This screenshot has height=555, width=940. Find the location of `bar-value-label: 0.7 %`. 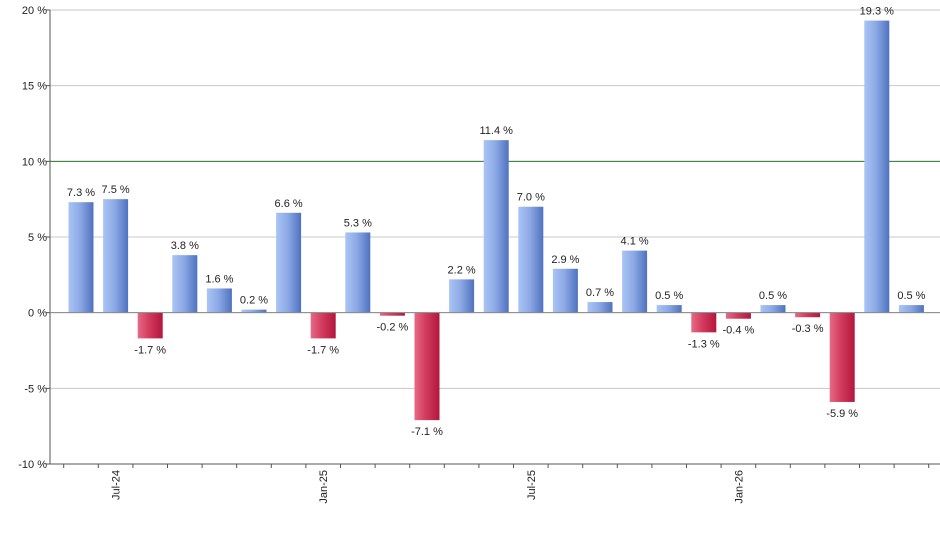

bar-value-label: 0.7 % is located at coordinates (600, 293).